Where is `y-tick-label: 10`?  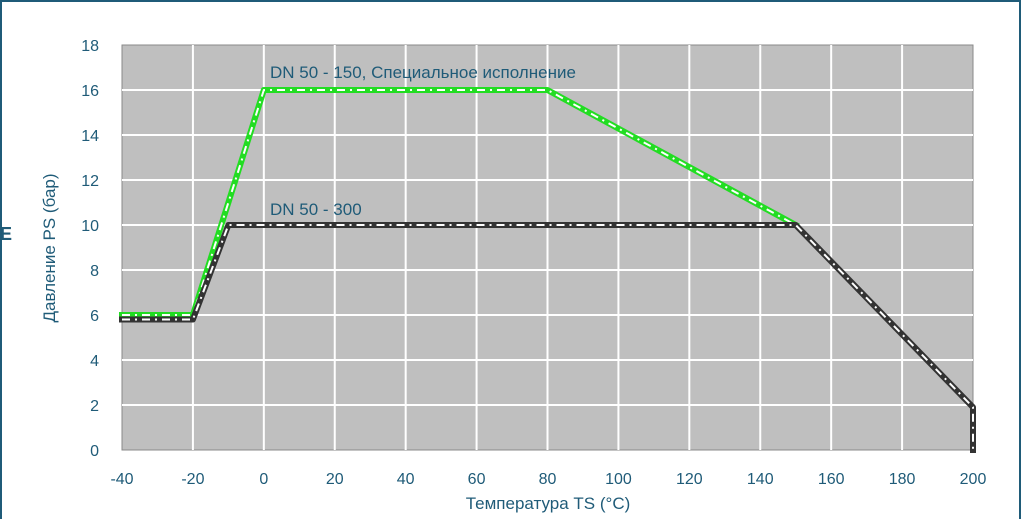 y-tick-label: 10 is located at coordinates (90, 226).